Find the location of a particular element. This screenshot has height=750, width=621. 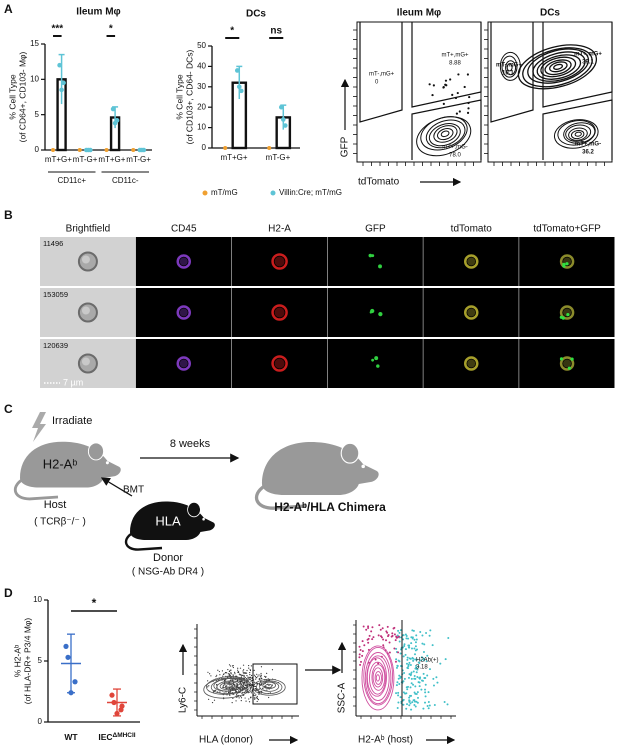

gate-name: mT+,mG+ is located at coordinates (454, 56).